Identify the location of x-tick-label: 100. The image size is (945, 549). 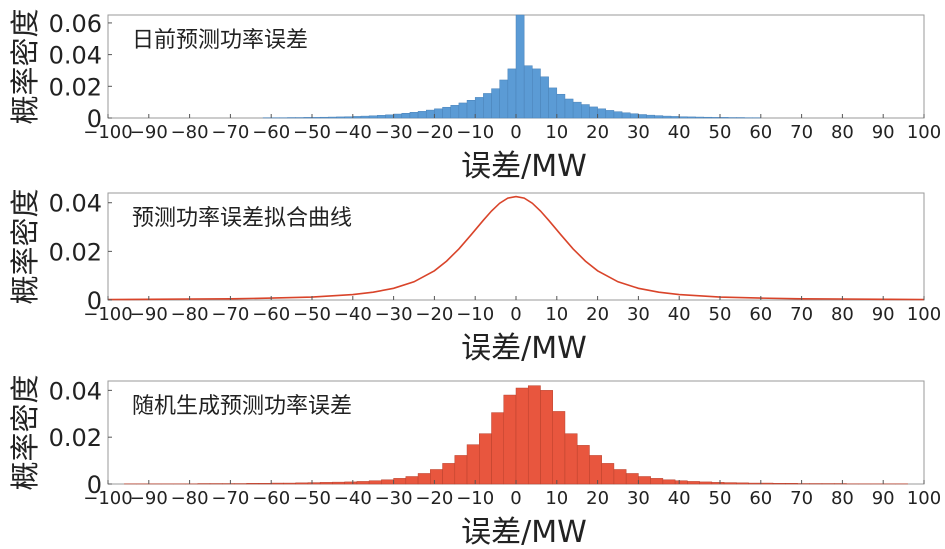
(924, 498).